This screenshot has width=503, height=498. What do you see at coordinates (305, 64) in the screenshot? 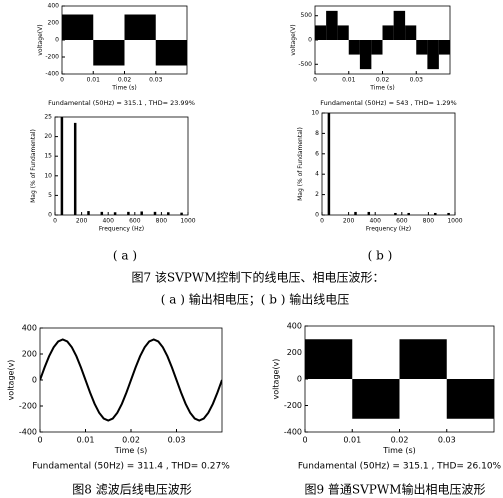
I see `y-tick-label: -500` at bounding box center [305, 64].